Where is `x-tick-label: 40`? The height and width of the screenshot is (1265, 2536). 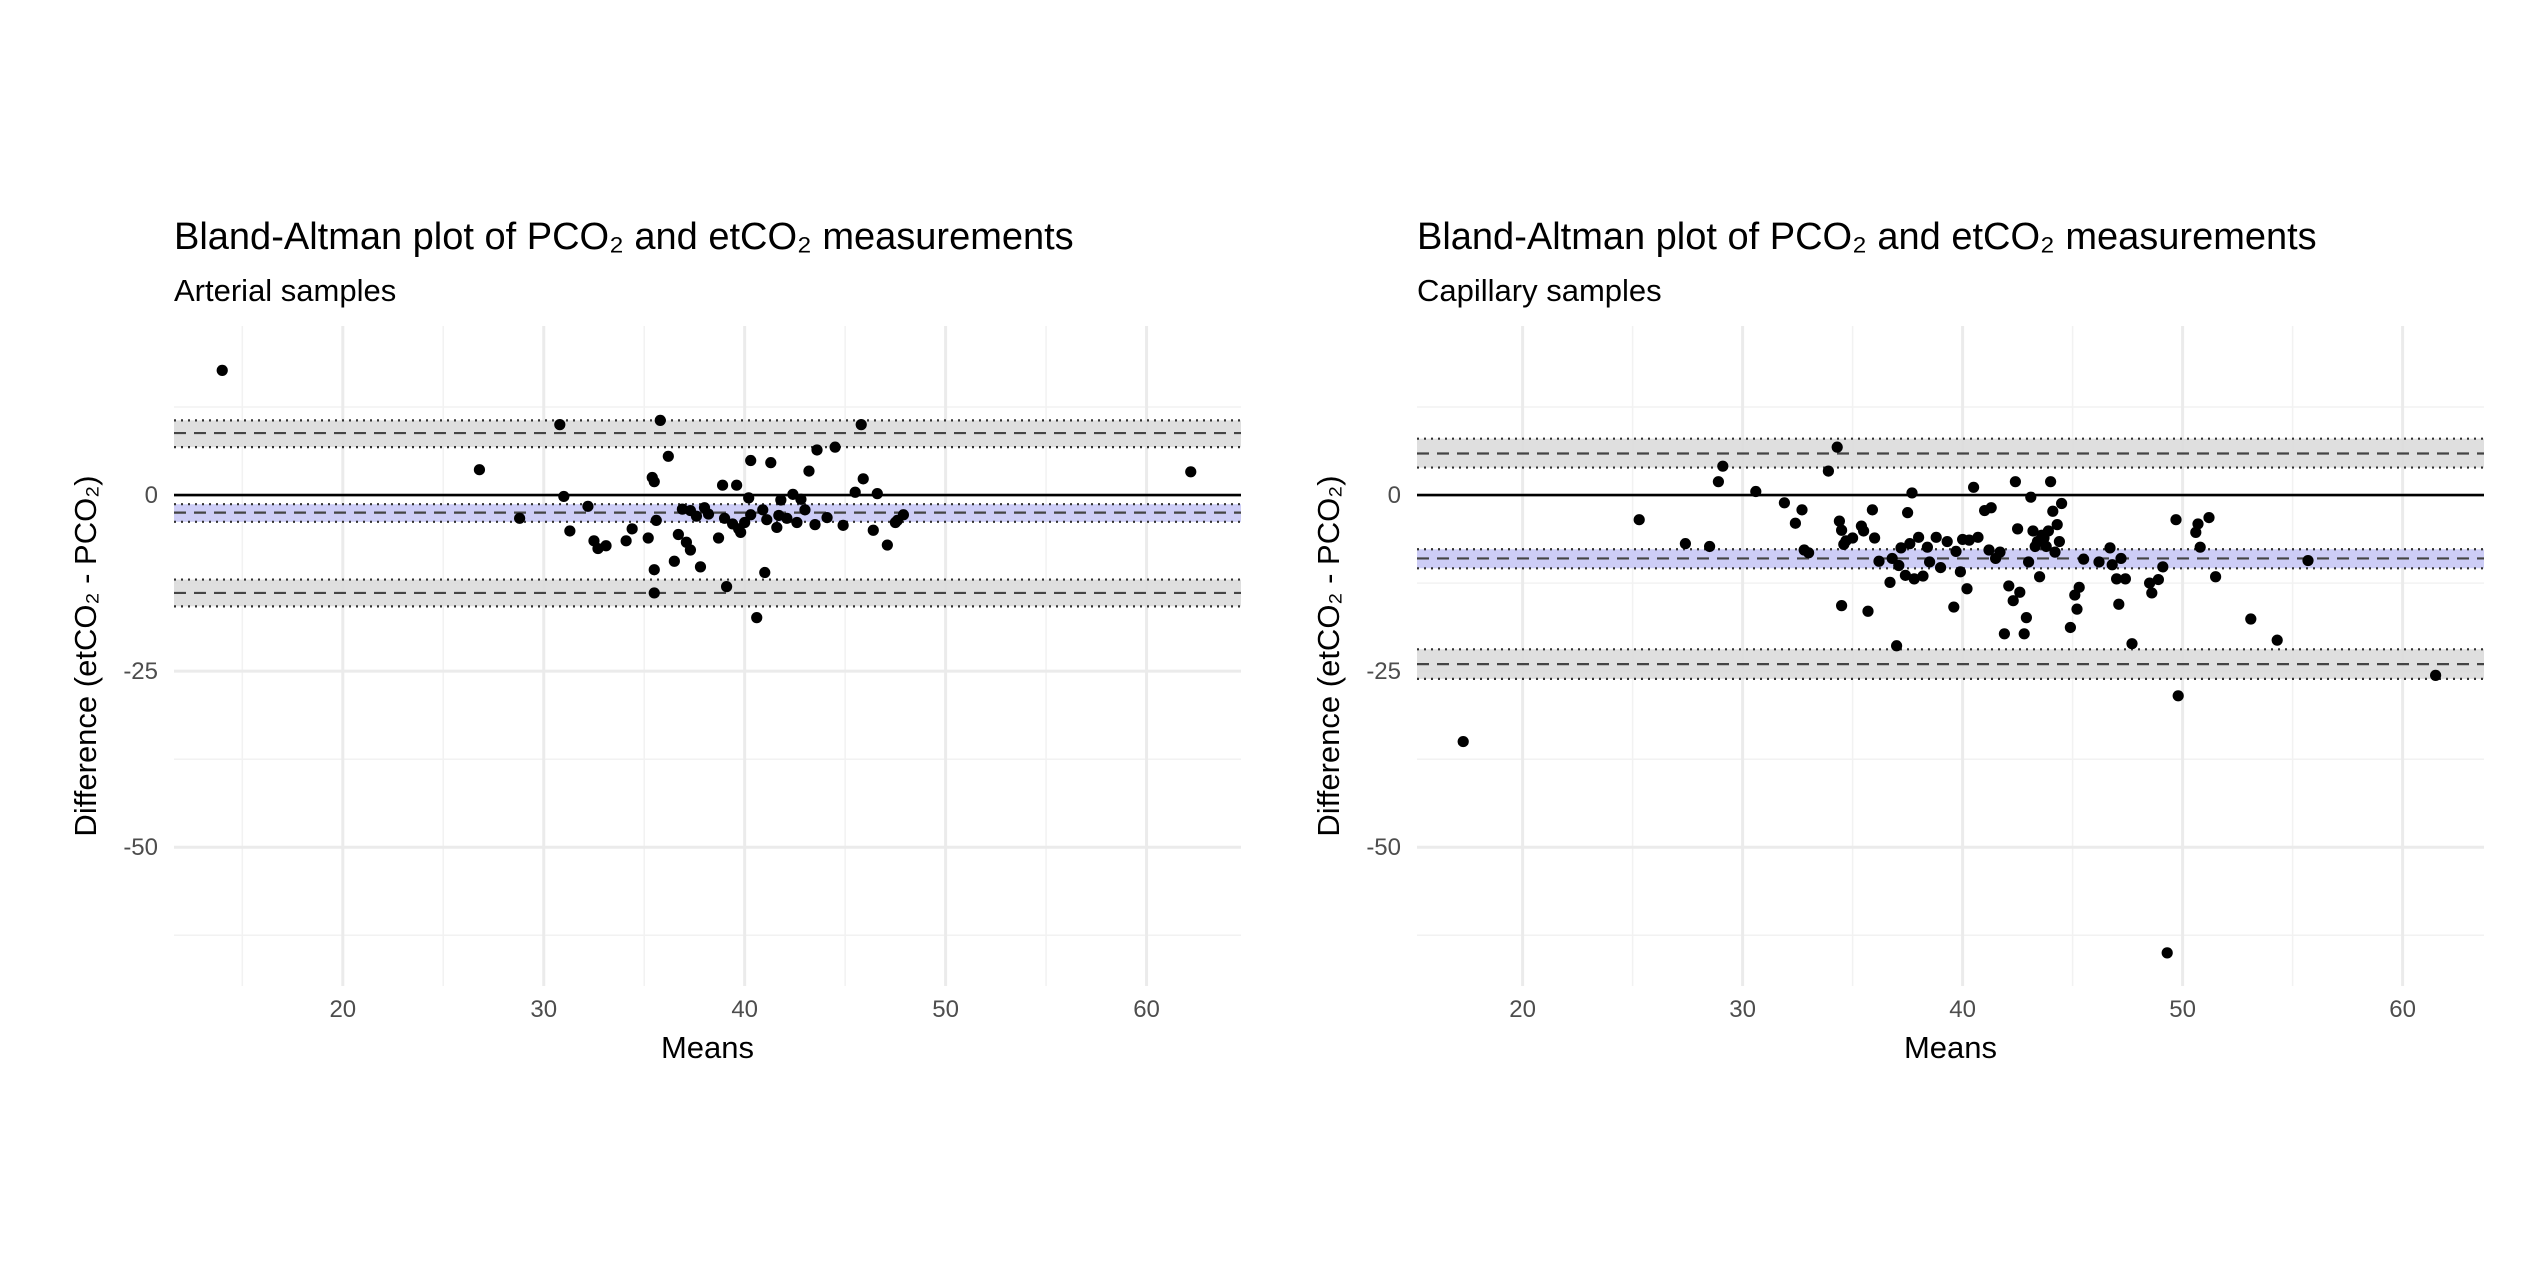
x-tick-label: 40 is located at coordinates (744, 1009).